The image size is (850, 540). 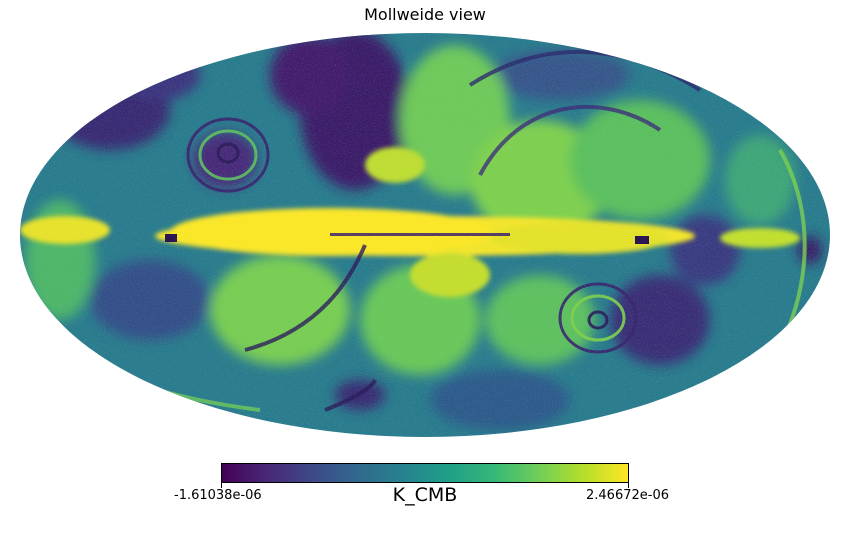 What do you see at coordinates (425, 495) in the screenshot?
I see `colorbar-unit-label: K_CMB` at bounding box center [425, 495].